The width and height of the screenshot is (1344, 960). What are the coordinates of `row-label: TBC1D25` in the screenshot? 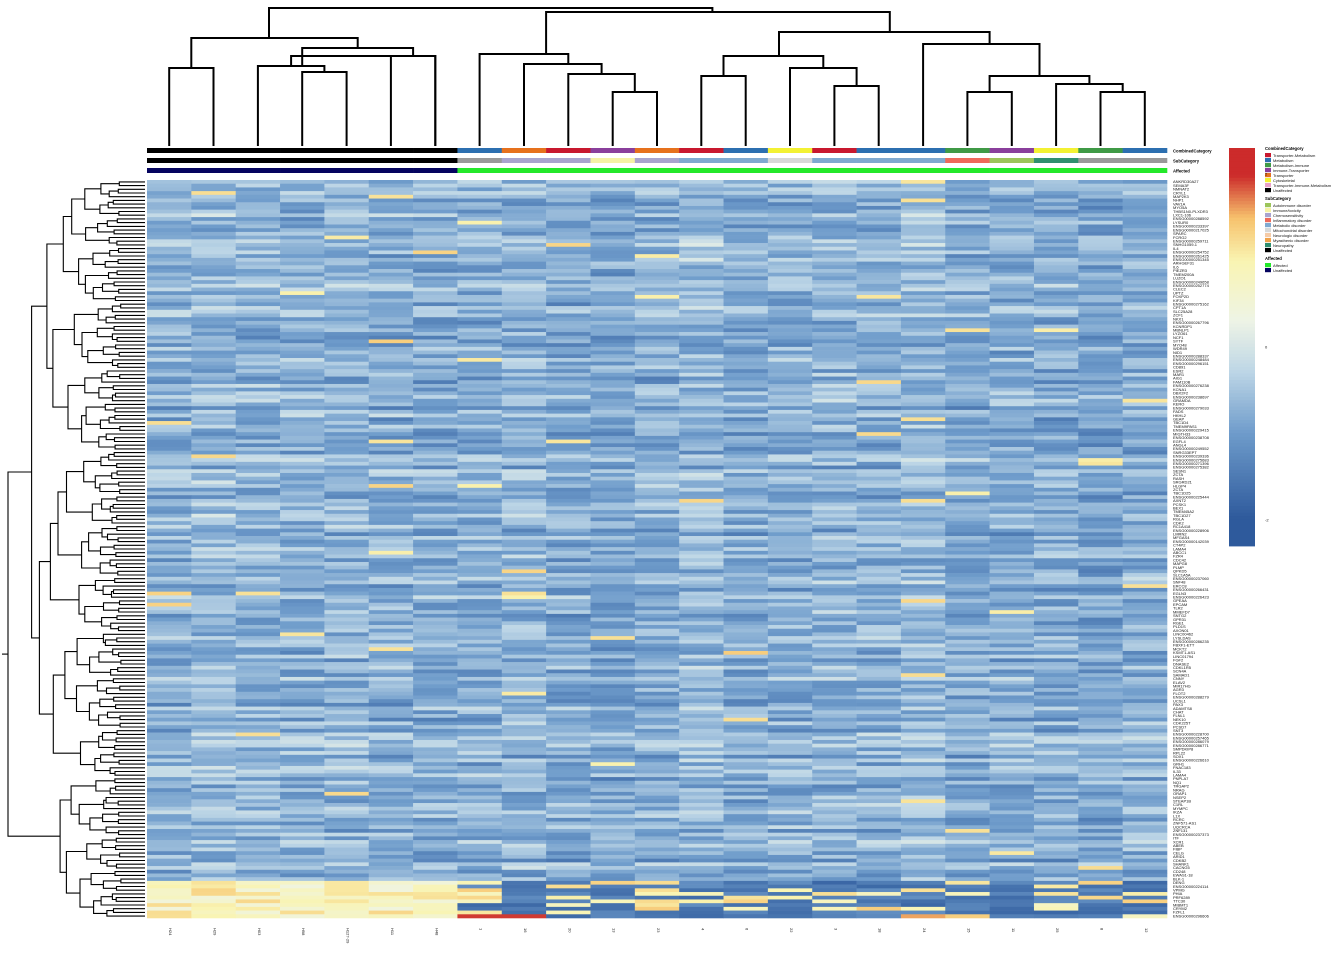 It's located at (1182, 493).